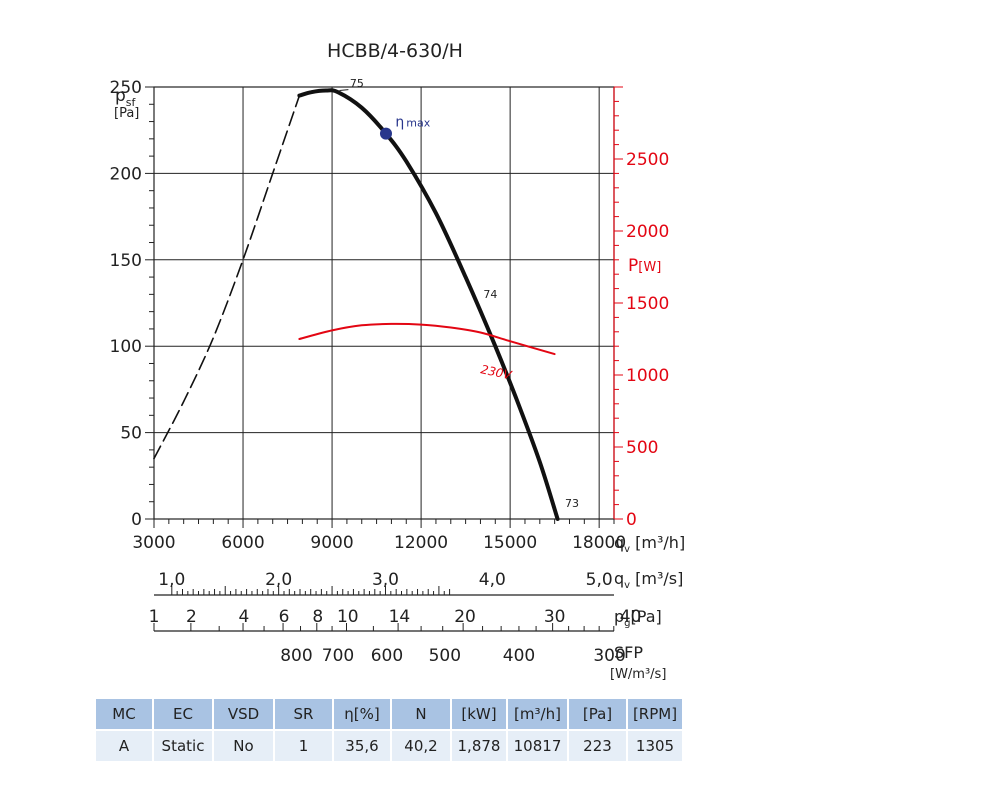  I want to click on x-tick-label-pg: 4, so click(244, 617).